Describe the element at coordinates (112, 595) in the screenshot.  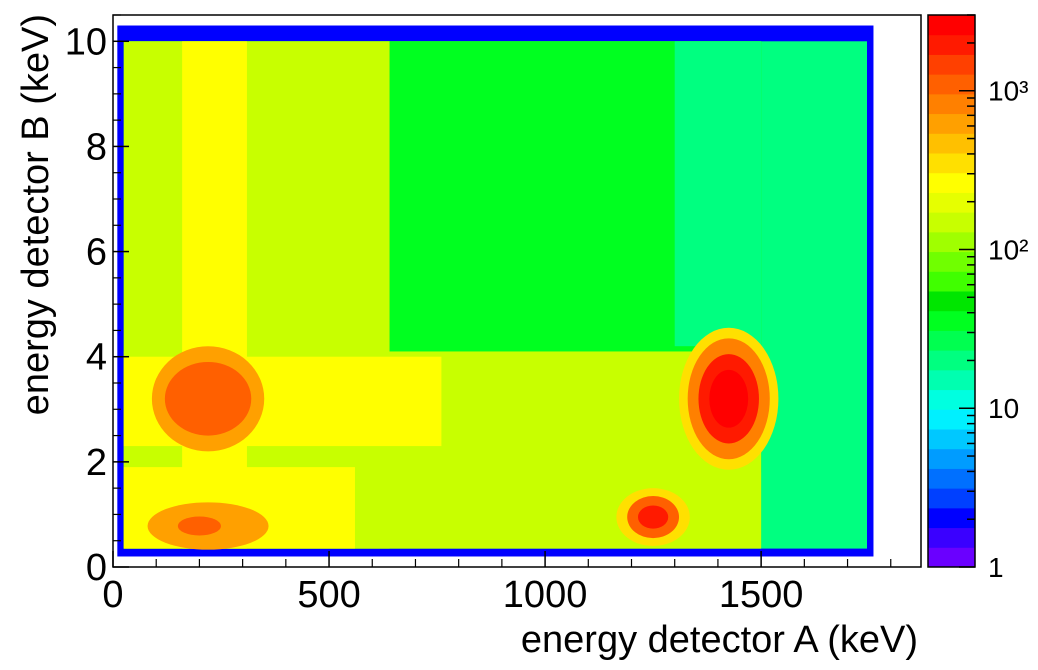
I see `x-tick-label: 0` at that location.